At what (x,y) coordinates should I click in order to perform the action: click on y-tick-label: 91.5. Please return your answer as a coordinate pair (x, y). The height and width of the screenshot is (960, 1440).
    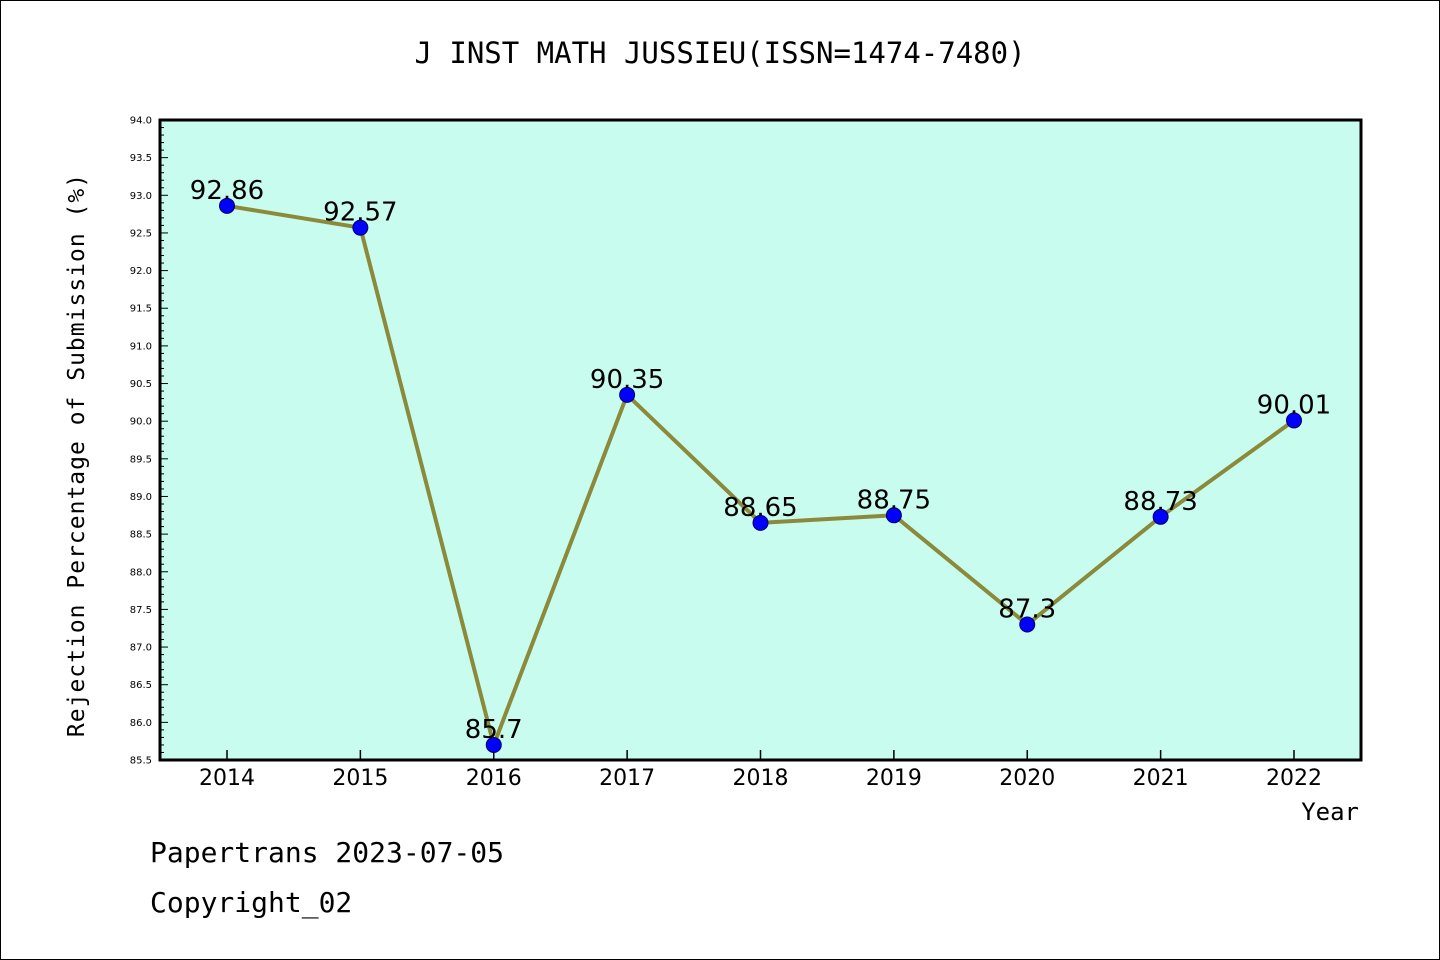
    Looking at the image, I should click on (141, 309).